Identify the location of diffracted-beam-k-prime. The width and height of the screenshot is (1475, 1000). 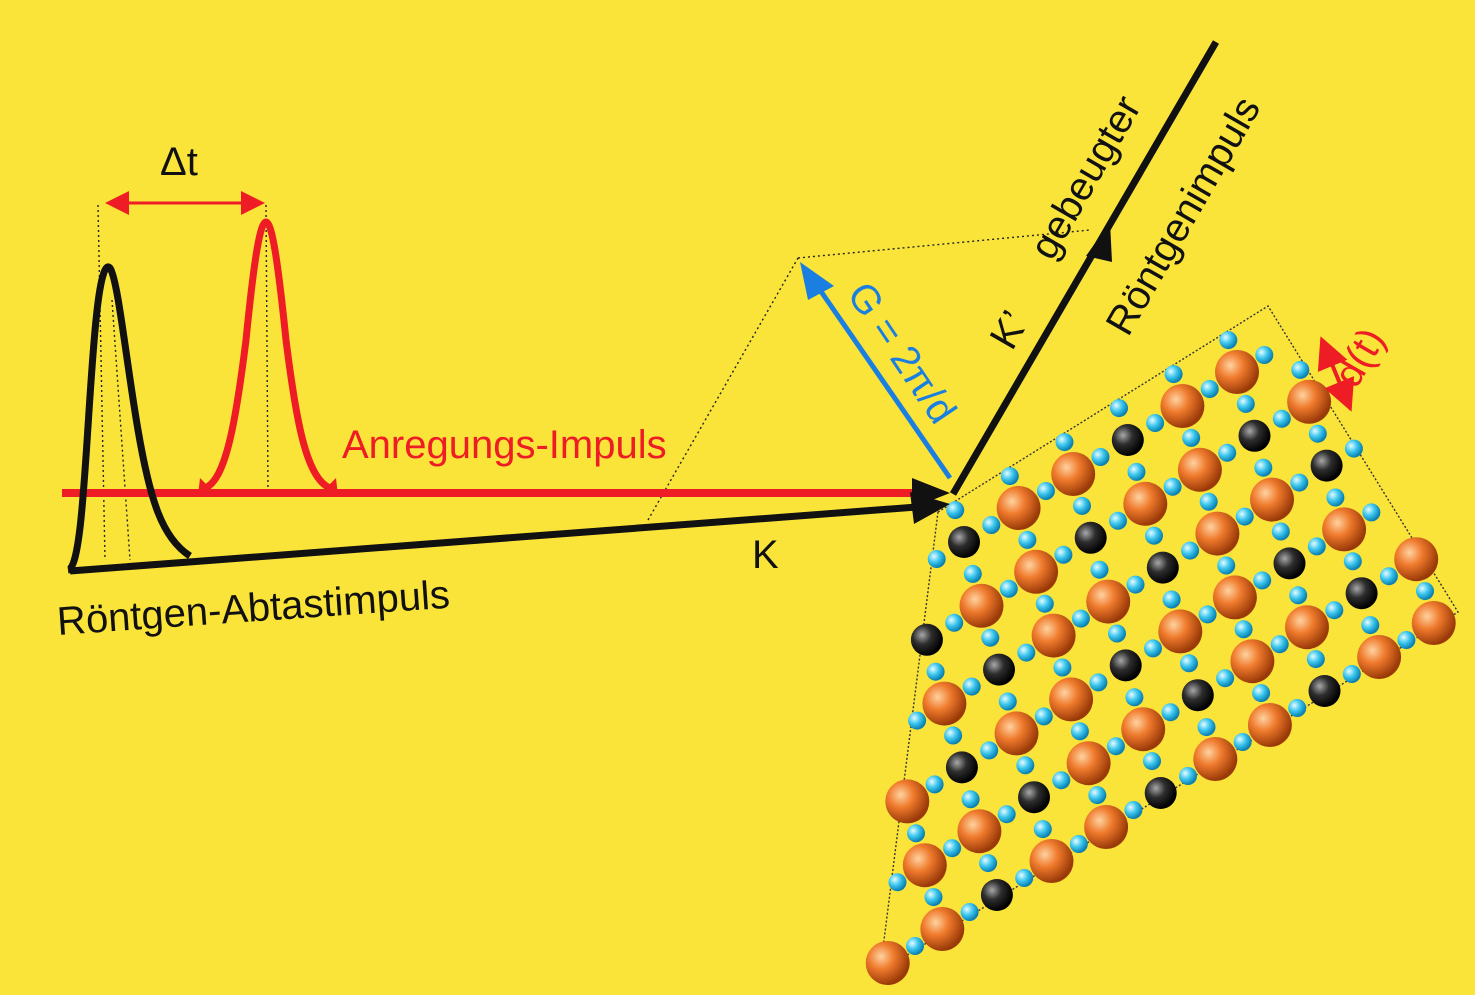
(1084, 268).